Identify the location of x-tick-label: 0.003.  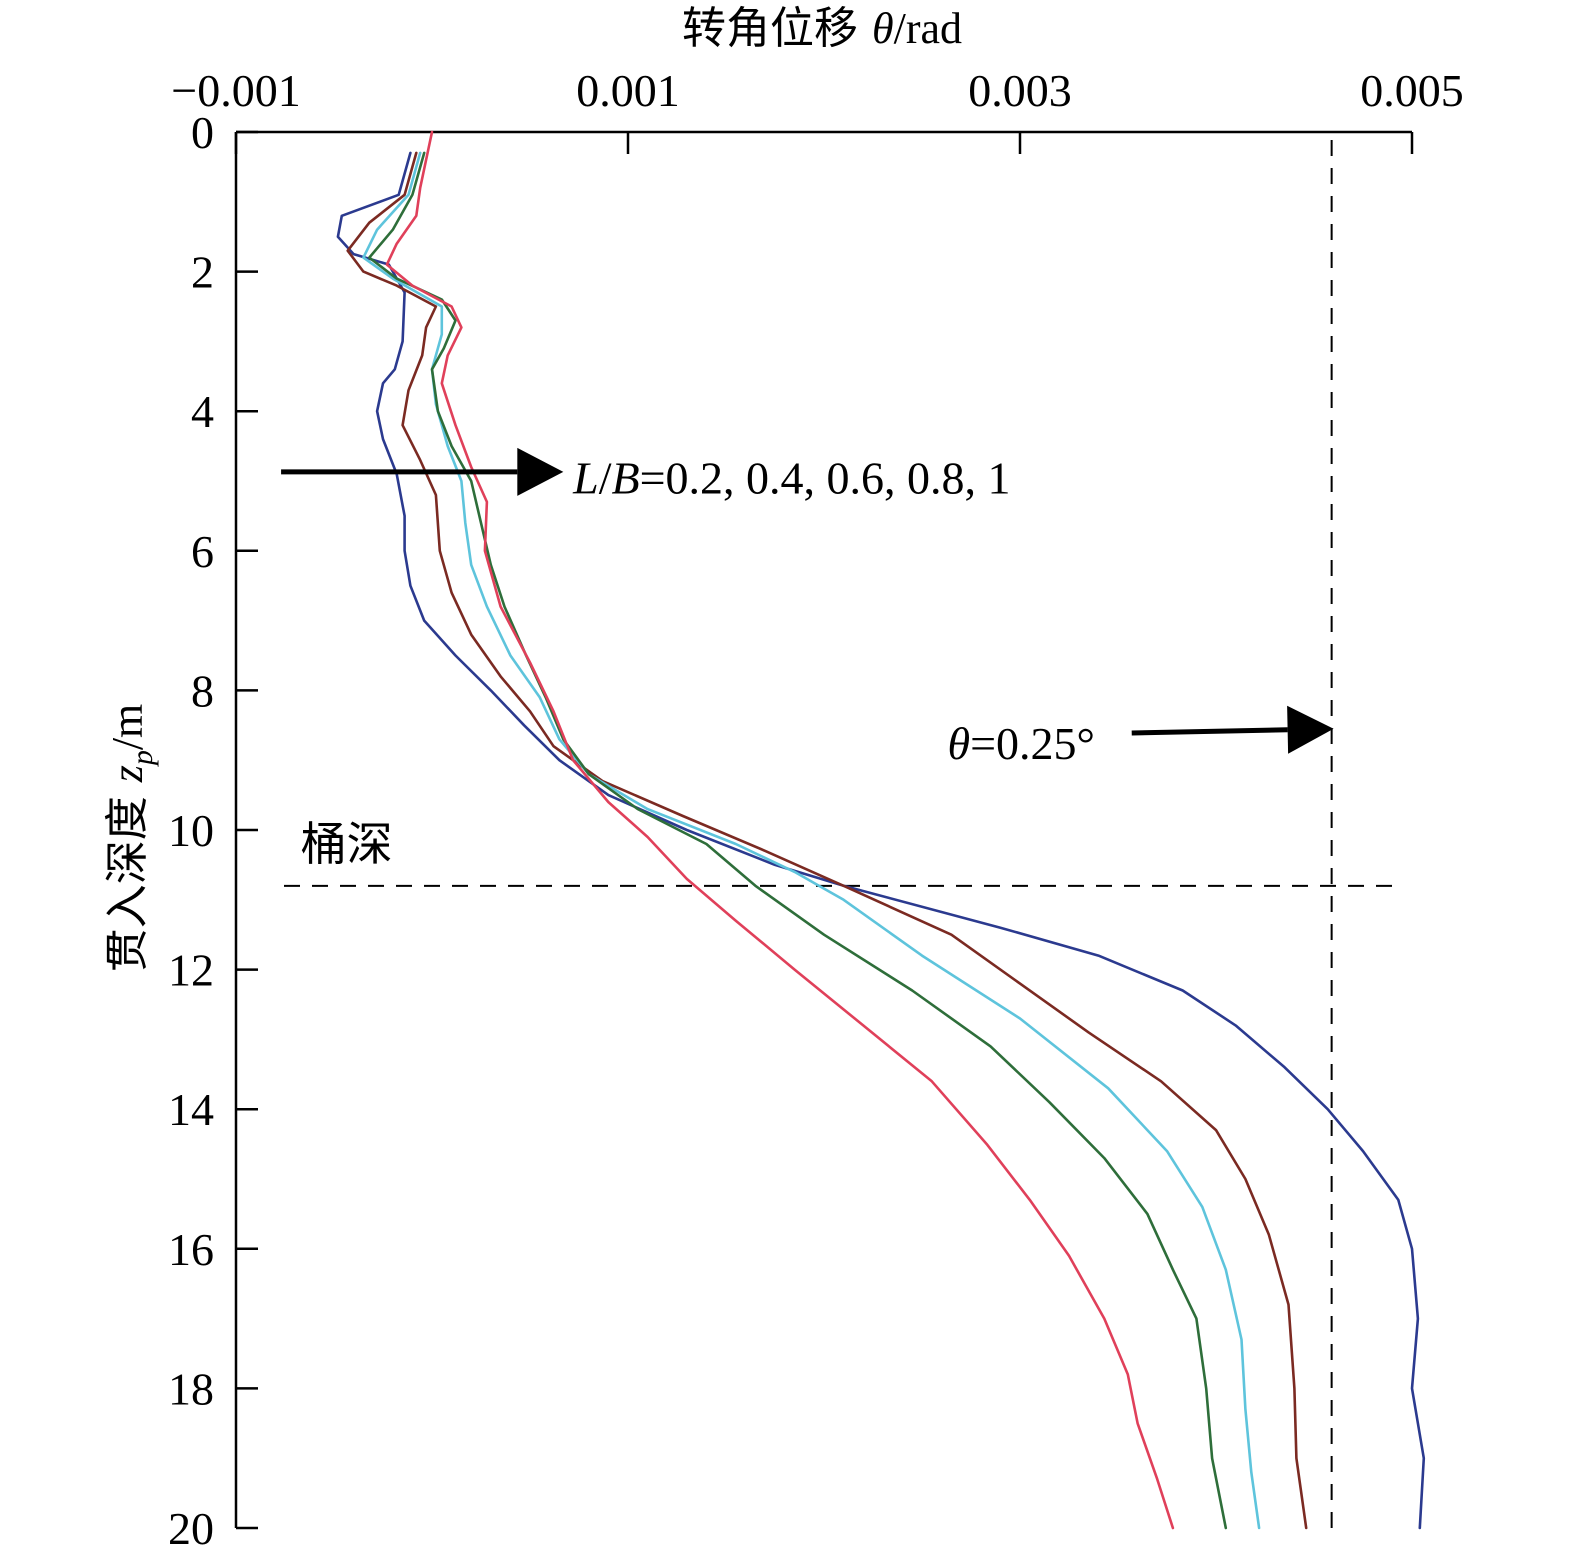
(1020, 90).